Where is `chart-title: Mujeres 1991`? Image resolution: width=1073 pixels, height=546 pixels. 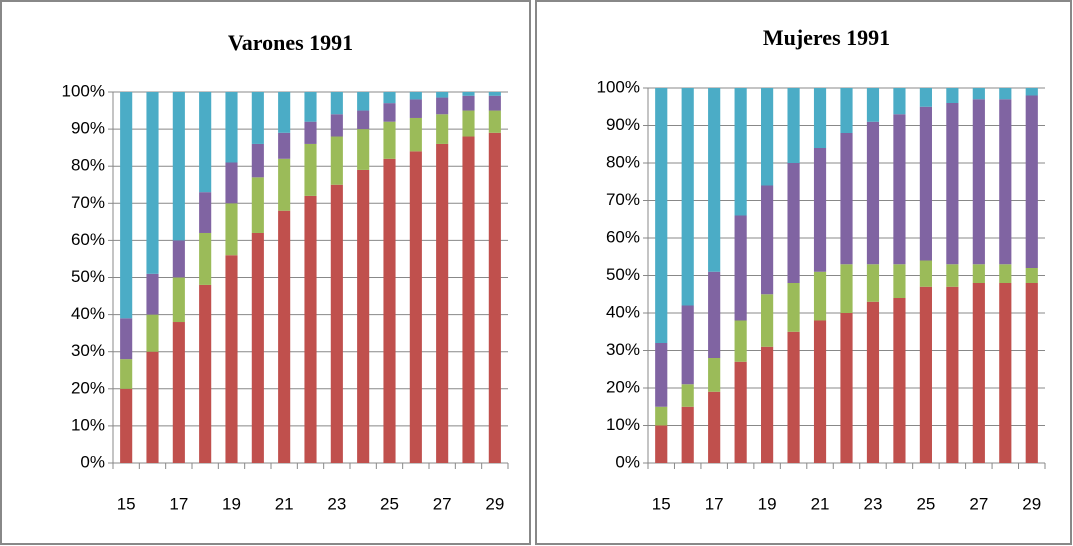 chart-title: Mujeres 1991 is located at coordinates (826, 37).